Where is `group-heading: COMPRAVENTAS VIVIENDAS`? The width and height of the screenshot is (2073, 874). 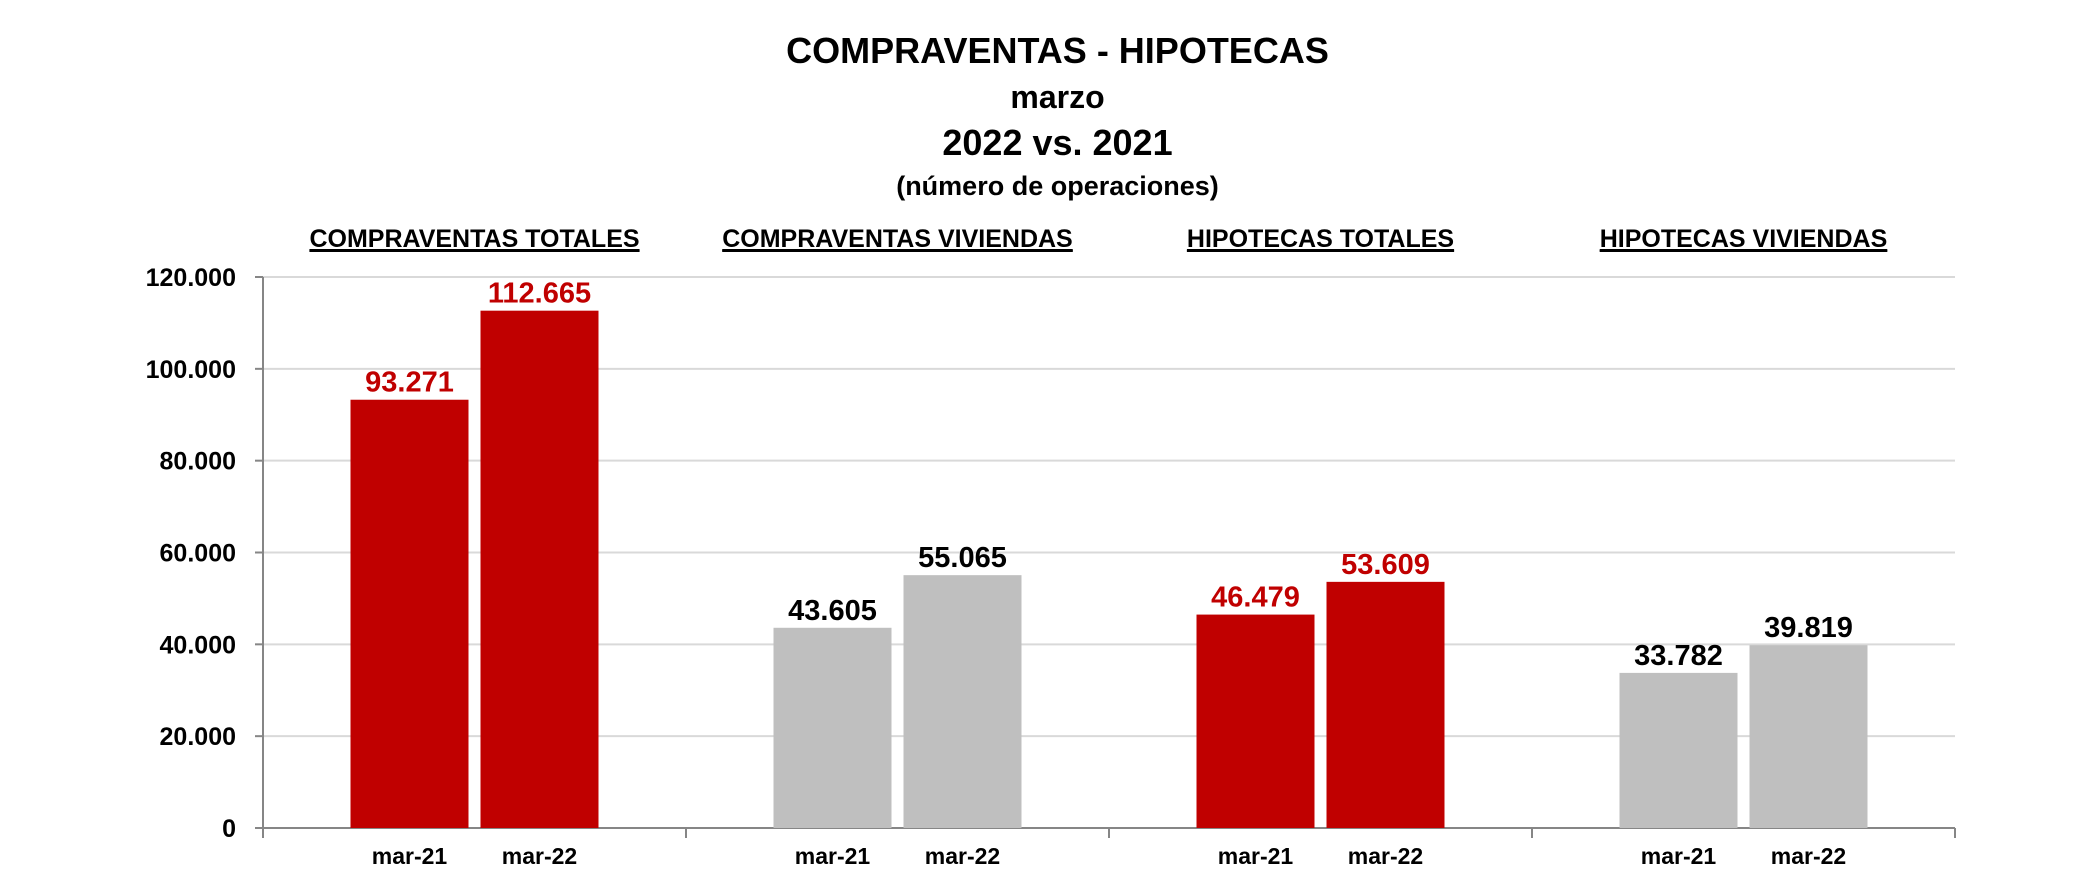
group-heading: COMPRAVENTAS VIVIENDAS is located at coordinates (897, 239).